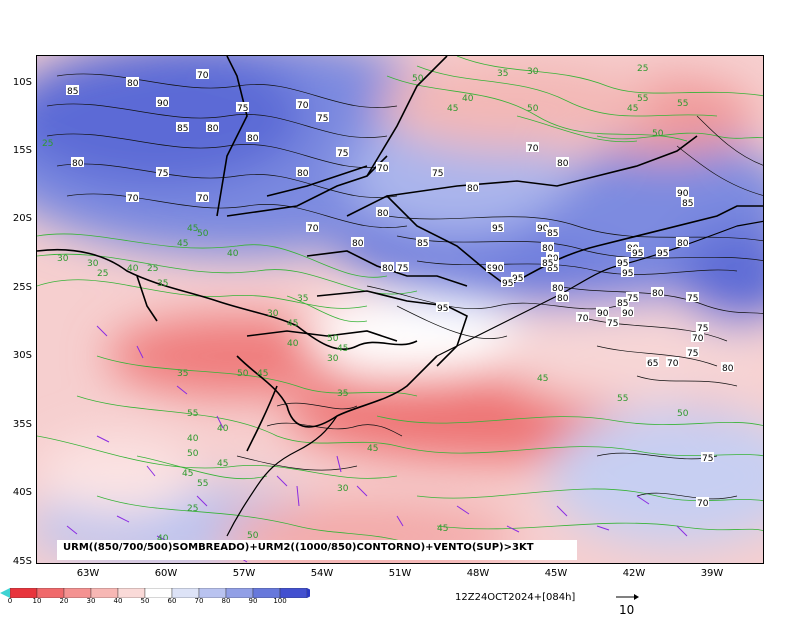 This screenshot has width=800, height=618. Describe the element at coordinates (226, 601) in the screenshot. I see `colorbar-tick-label: 80` at that location.